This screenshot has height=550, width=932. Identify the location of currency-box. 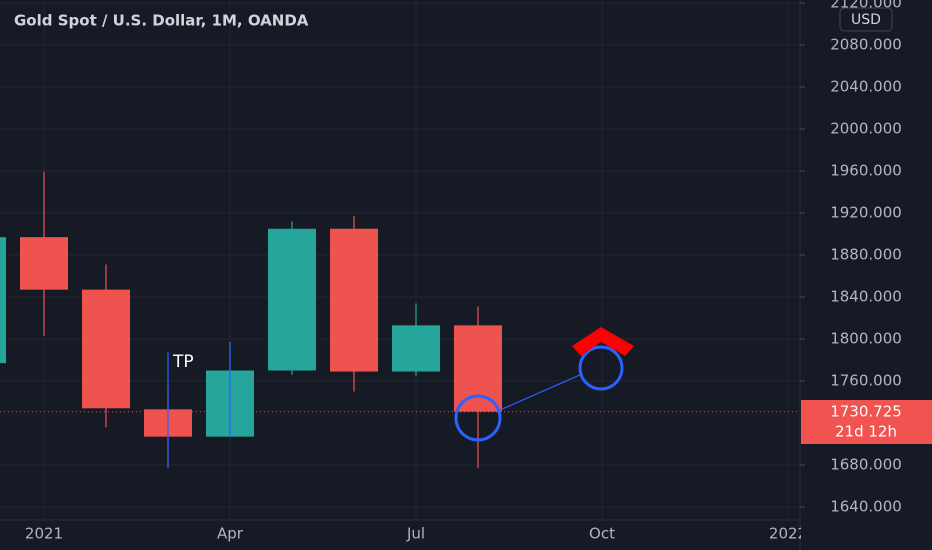
(866, 19).